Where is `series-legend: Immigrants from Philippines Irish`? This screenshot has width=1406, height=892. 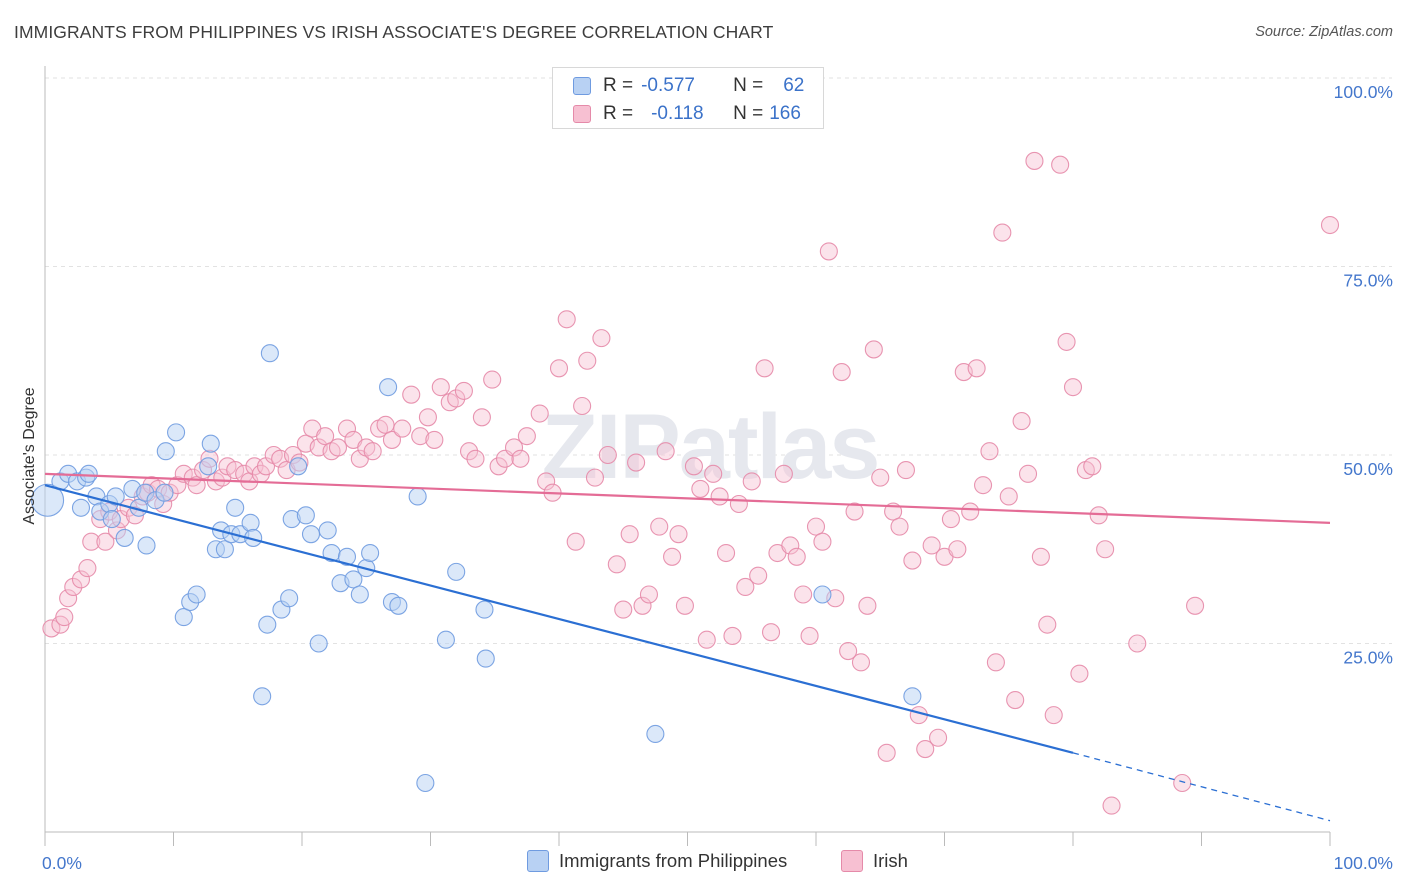
series-legend: Immigrants from Philippines Irish is located at coordinates (703, 864).